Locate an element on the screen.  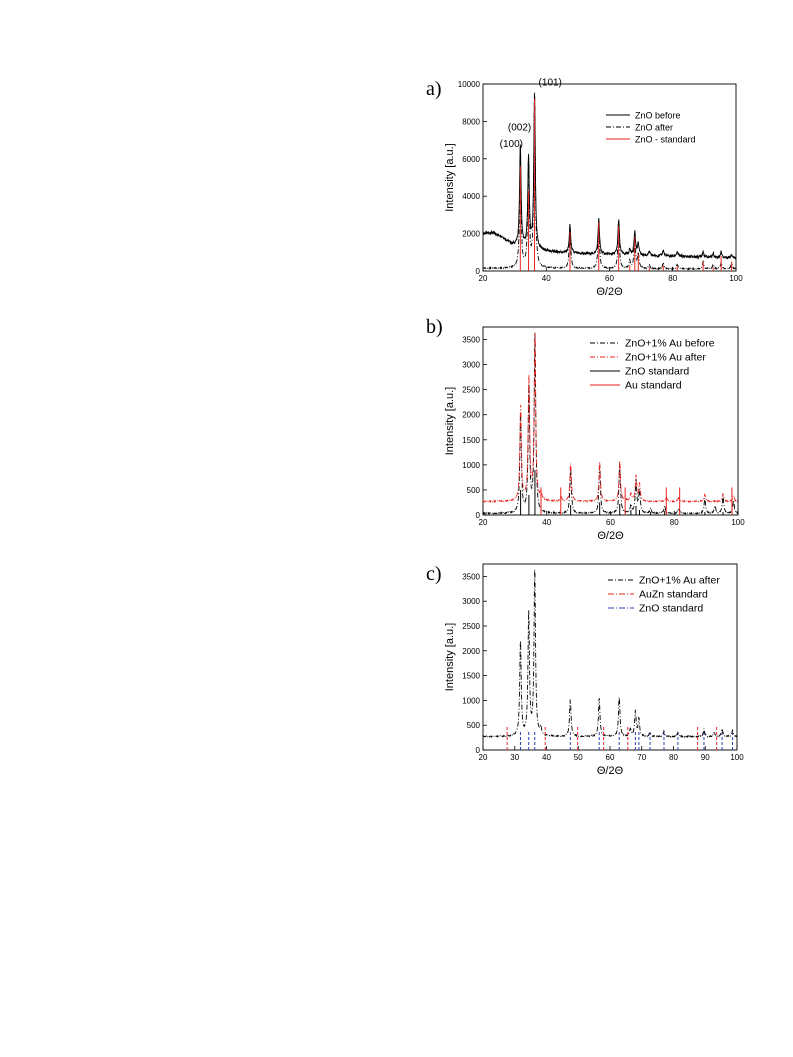
legend-entry: ZnO after is located at coordinates (654, 128).